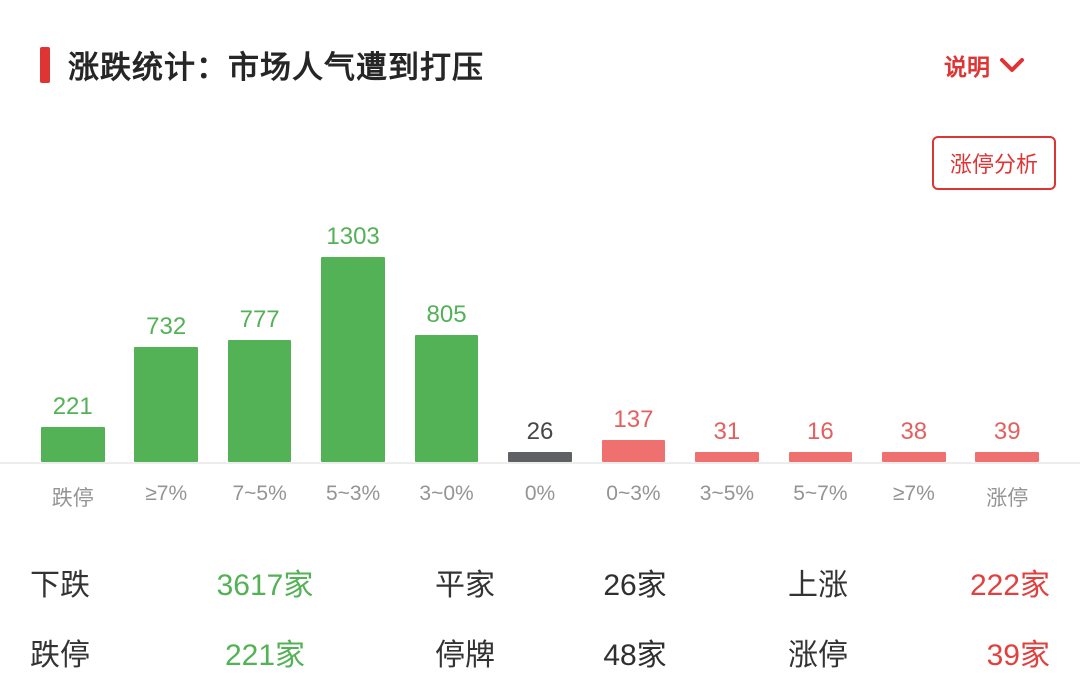  I want to click on bar-column: 1303 5~3%, so click(352, 360).